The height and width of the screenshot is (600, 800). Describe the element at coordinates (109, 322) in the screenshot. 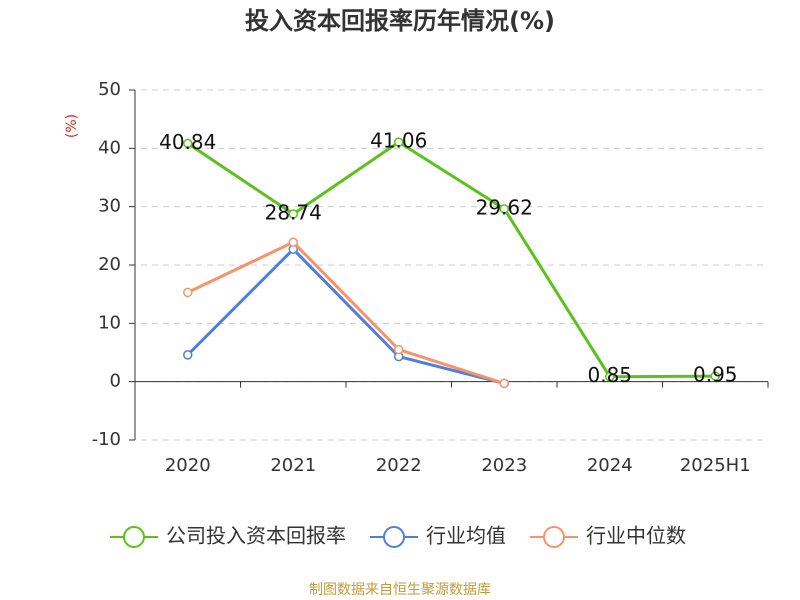

I see `y-tick-label: 10` at that location.